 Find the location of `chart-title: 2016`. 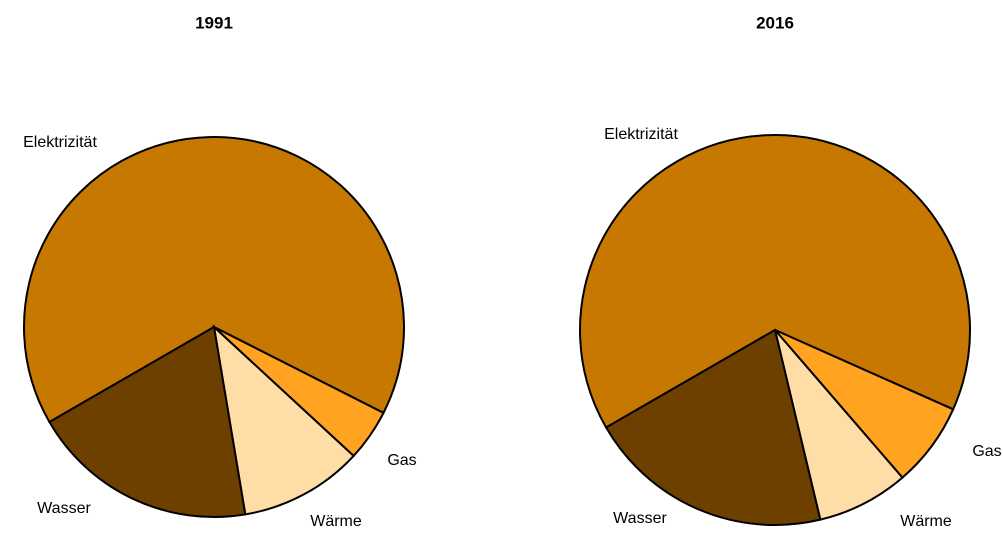

chart-title: 2016 is located at coordinates (775, 22).